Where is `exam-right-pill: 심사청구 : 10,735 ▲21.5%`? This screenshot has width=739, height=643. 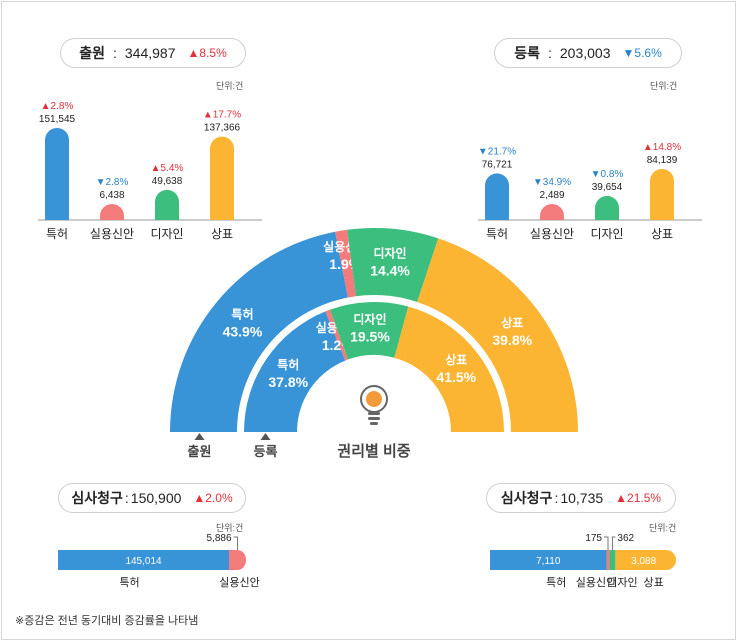 exam-right-pill: 심사청구 : 10,735 ▲21.5% is located at coordinates (581, 498).